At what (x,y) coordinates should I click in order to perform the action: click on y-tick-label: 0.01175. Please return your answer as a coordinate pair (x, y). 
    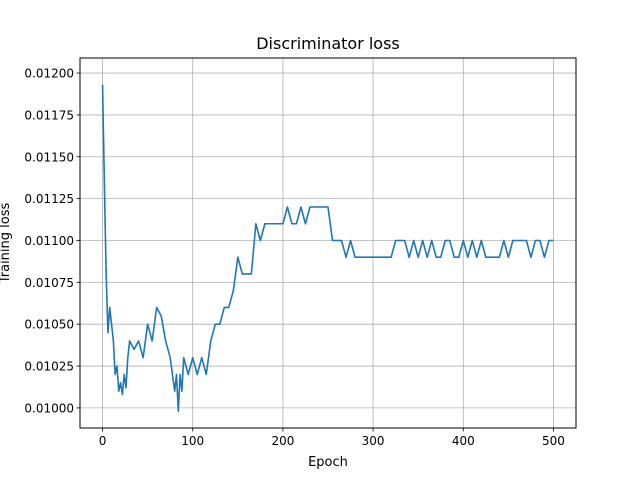
    Looking at the image, I should click on (49, 115).